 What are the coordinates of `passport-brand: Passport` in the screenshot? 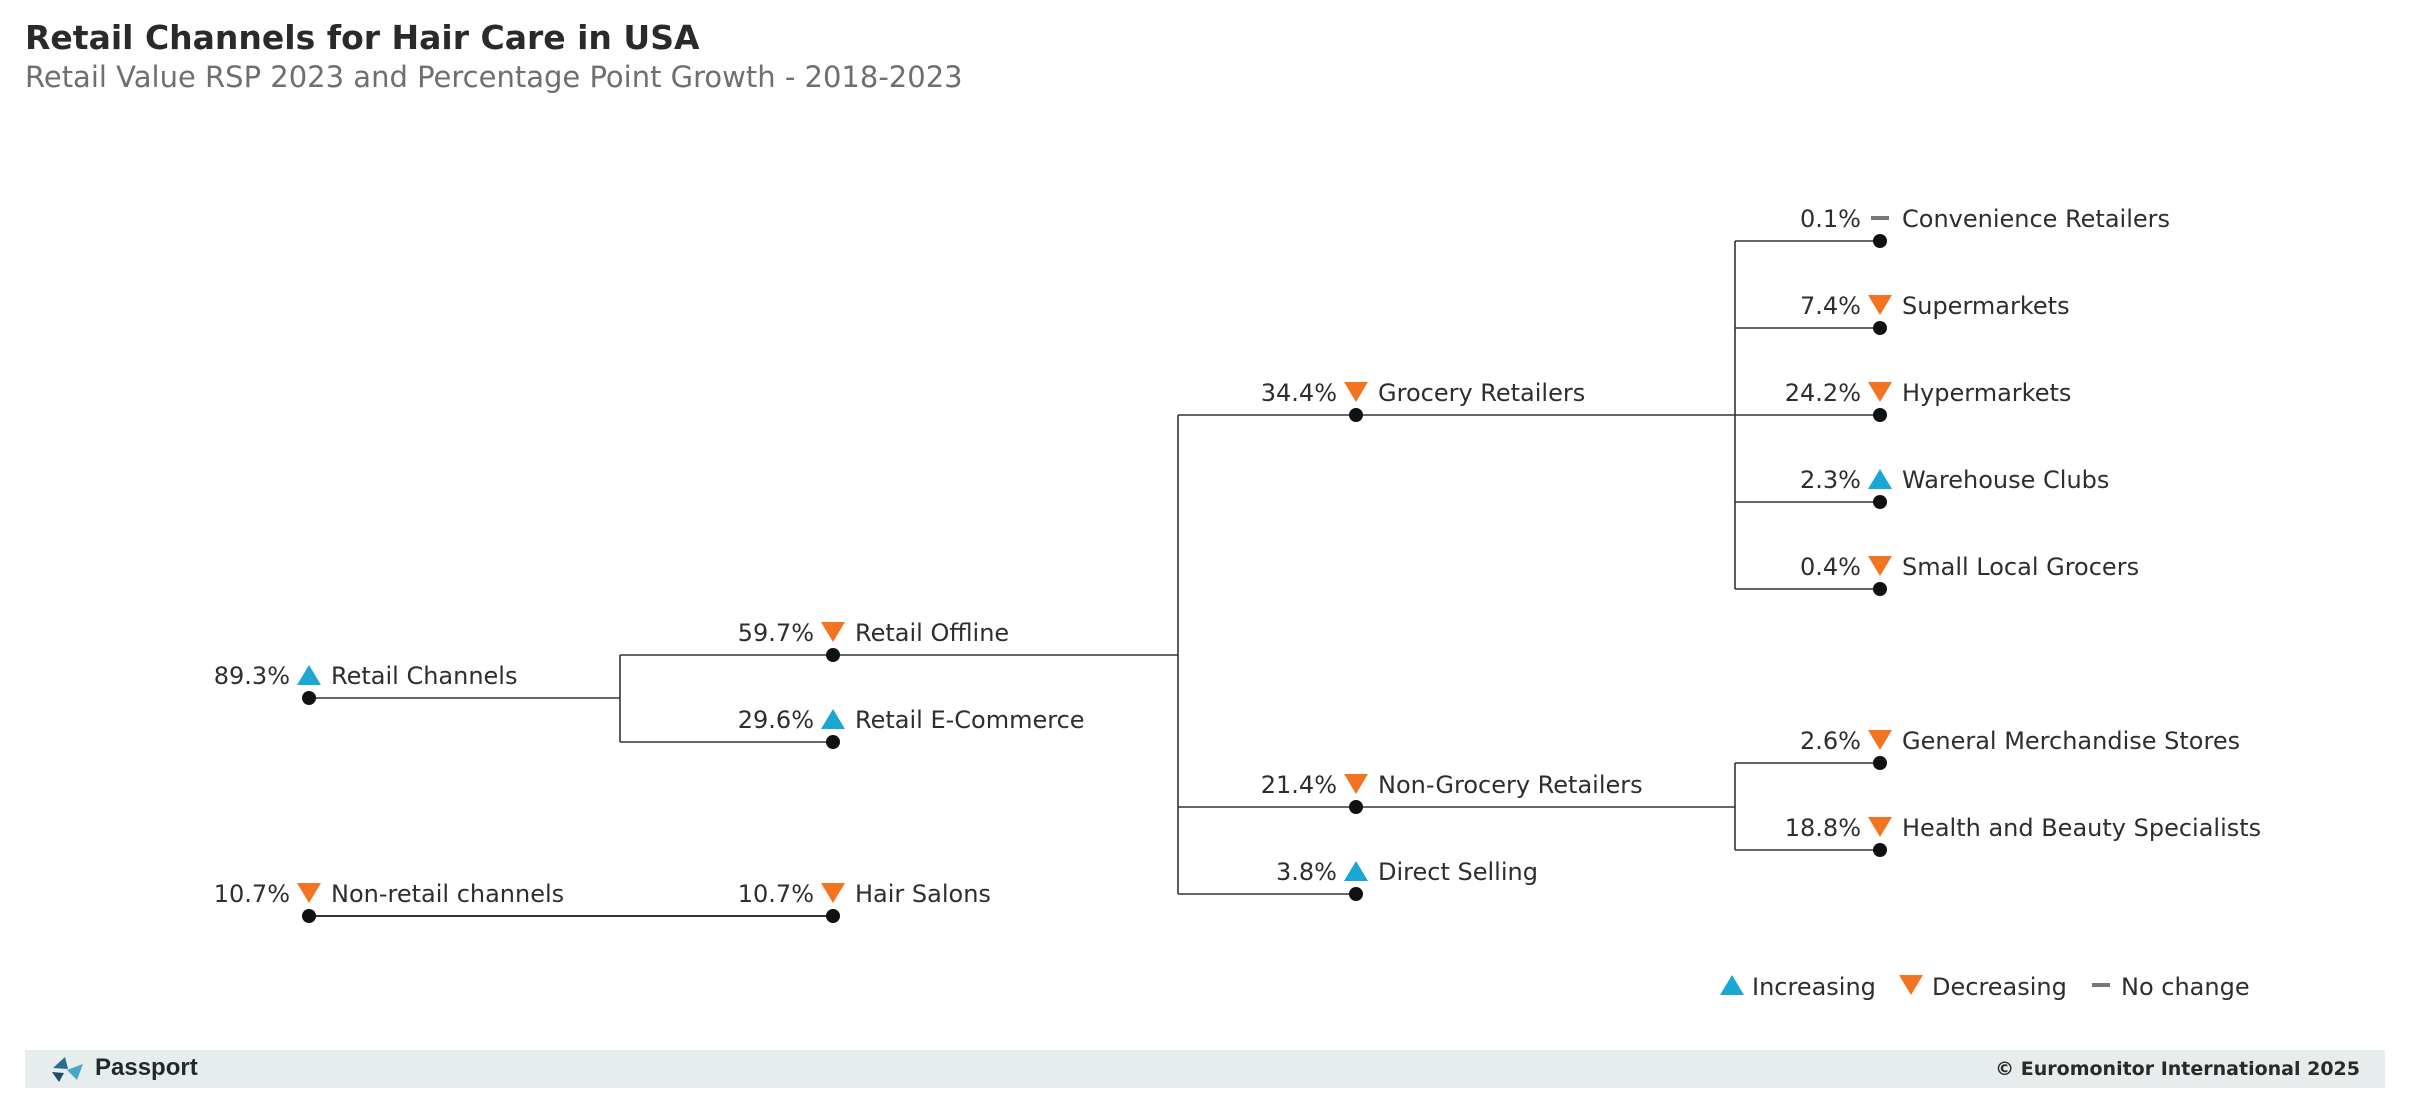 It's located at (146, 1067).